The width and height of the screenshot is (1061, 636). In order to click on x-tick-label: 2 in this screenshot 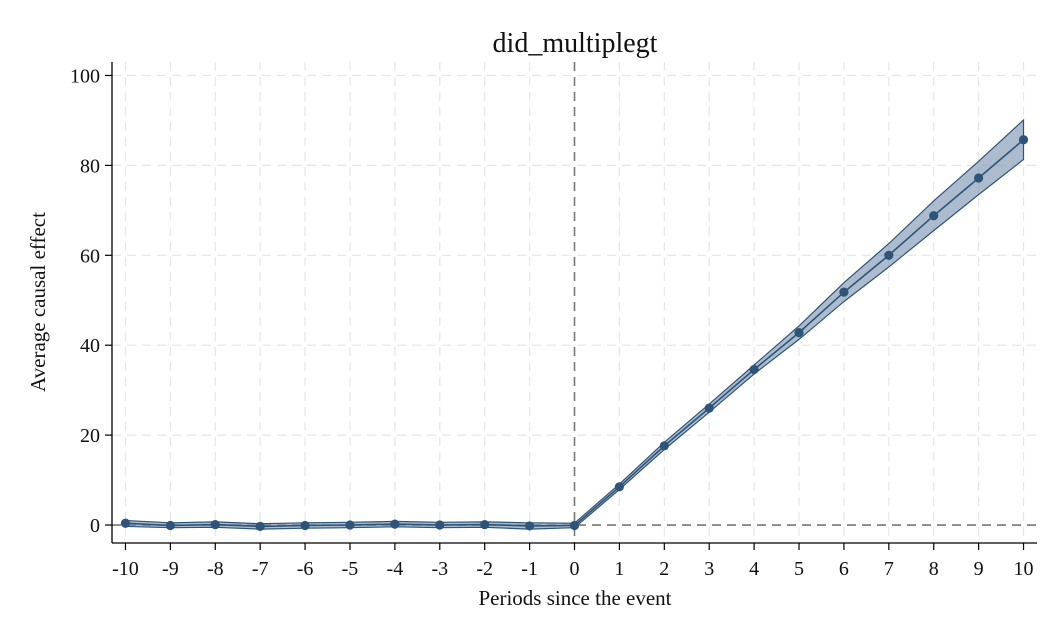, I will do `click(664, 569)`.